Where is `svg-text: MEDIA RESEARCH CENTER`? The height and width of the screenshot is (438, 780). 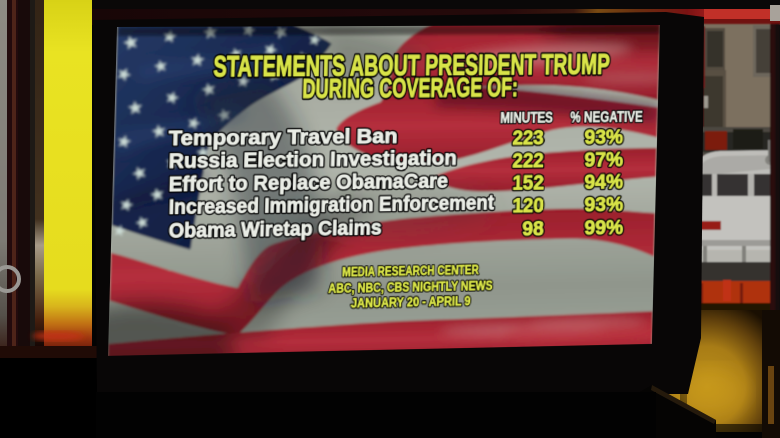
svg-text: MEDIA RESEARCH CENTER is located at coordinates (410, 271).